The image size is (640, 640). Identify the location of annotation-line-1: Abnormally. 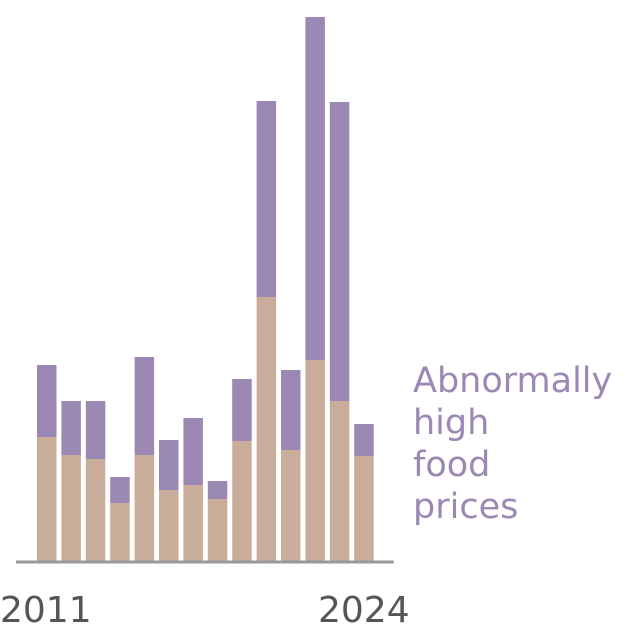
(512, 381).